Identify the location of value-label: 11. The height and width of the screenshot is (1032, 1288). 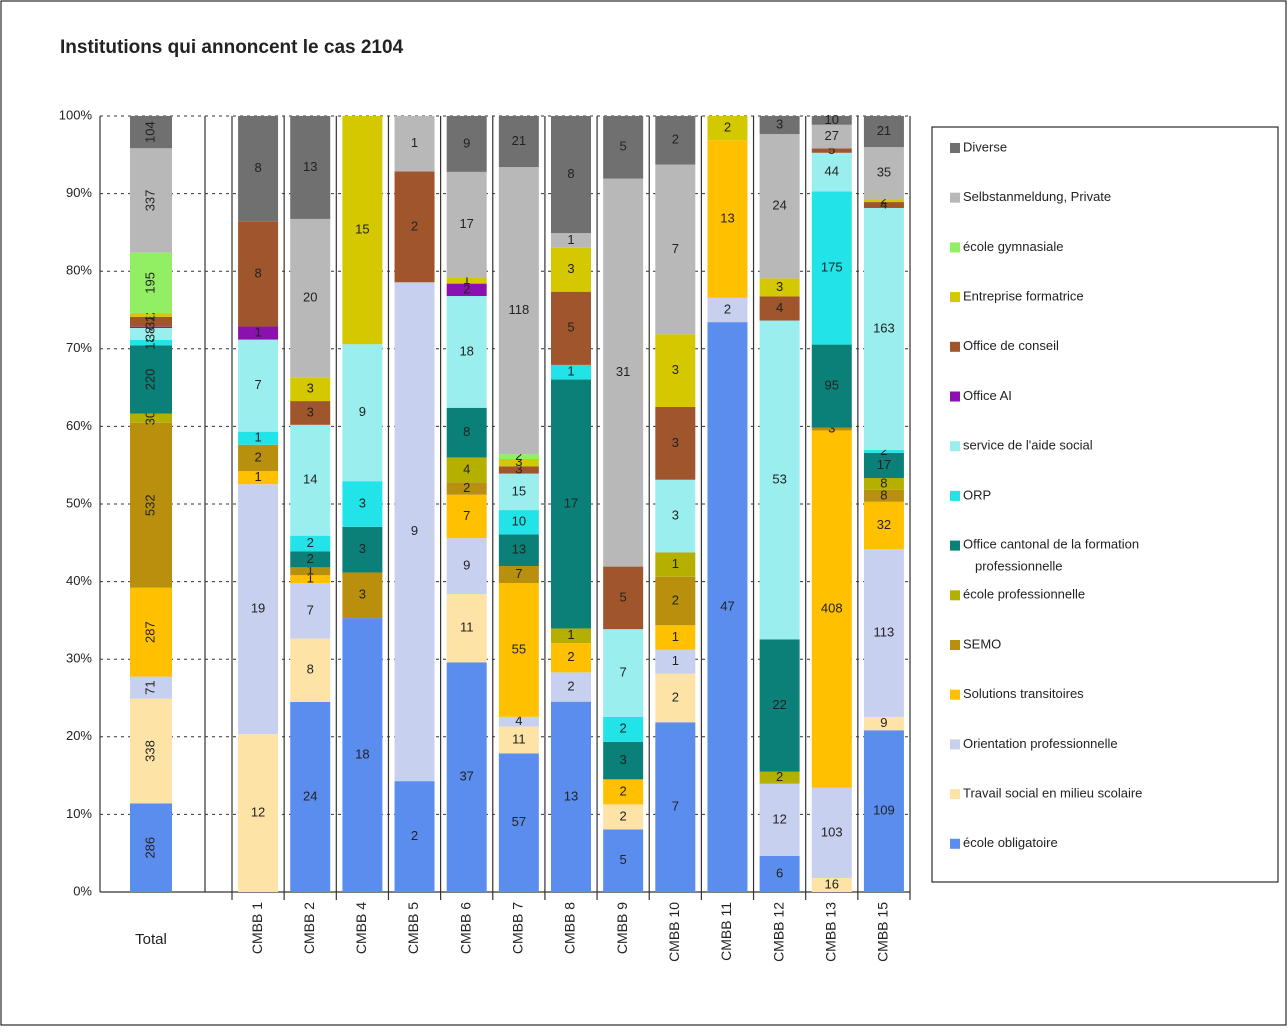
(519, 738).